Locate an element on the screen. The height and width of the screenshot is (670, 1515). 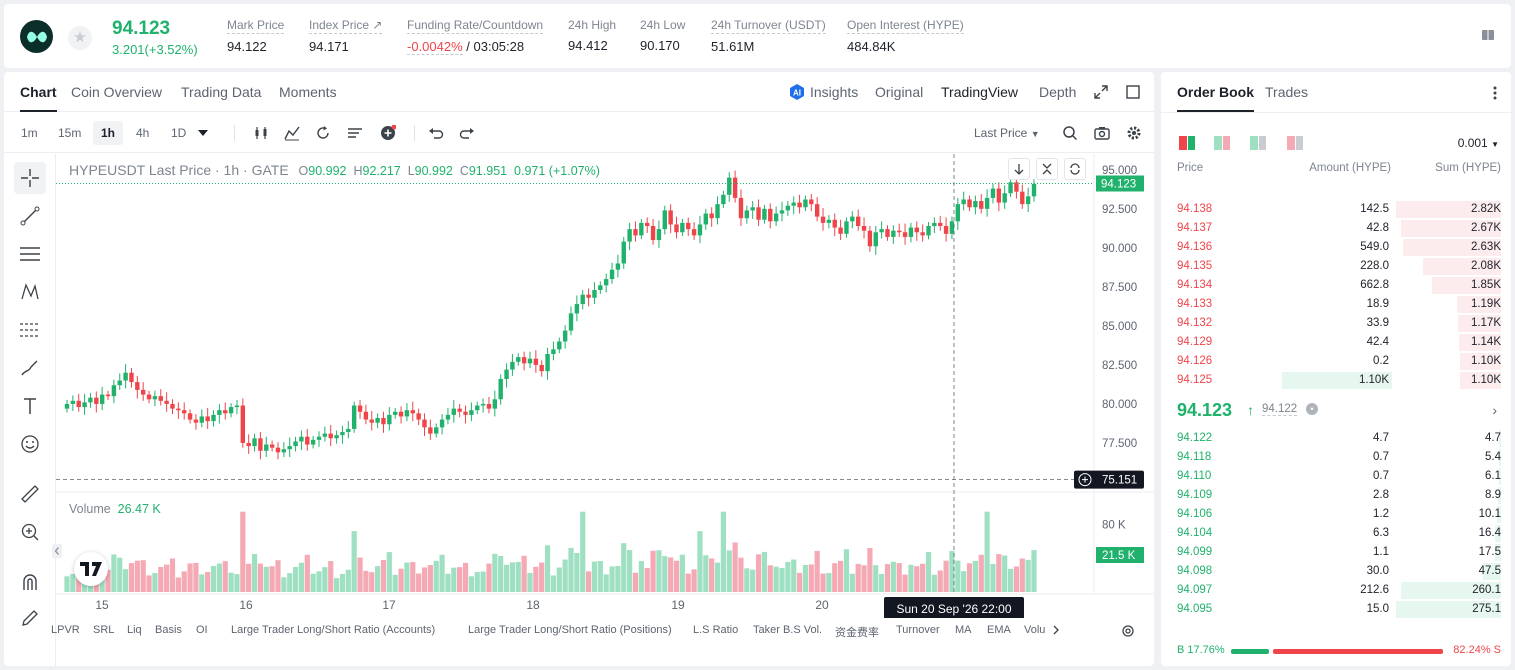
favorite-star-icon: ★ is located at coordinates (80, 38).